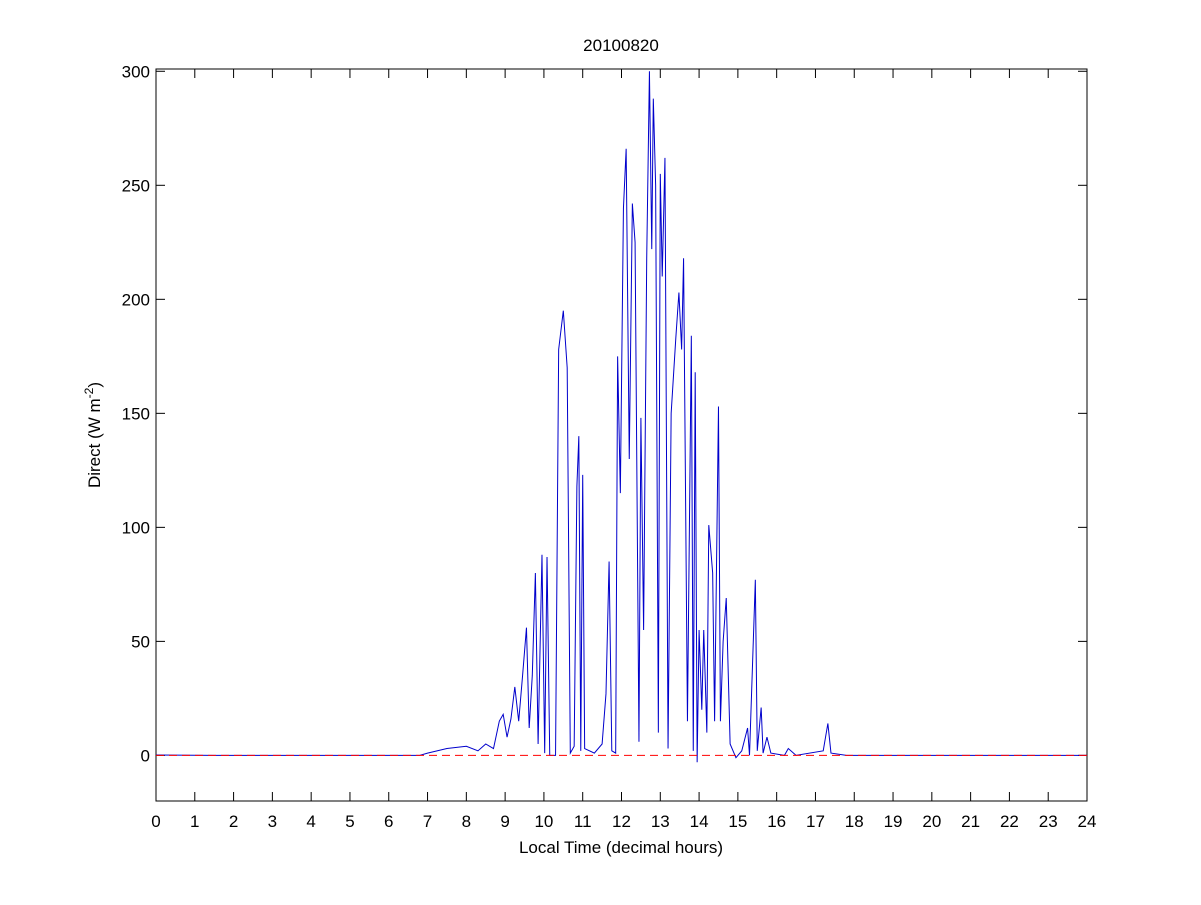 The width and height of the screenshot is (1201, 905). What do you see at coordinates (737, 821) in the screenshot?
I see `x-tick-label: 15` at bounding box center [737, 821].